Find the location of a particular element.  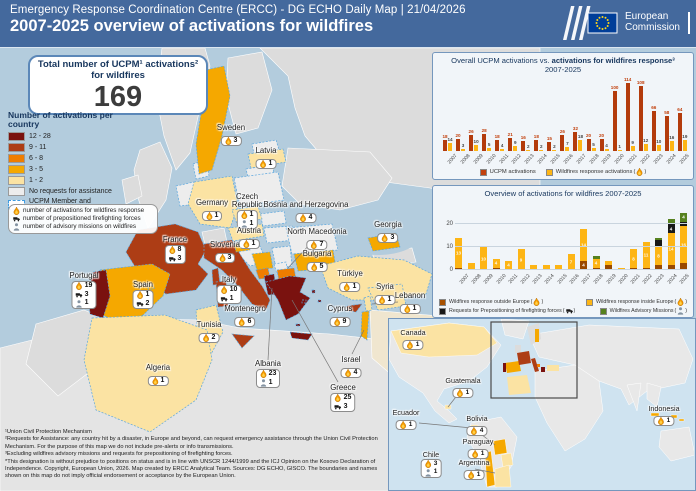

chart1-bar-wildfire: 10 is located at coordinates (658, 145).